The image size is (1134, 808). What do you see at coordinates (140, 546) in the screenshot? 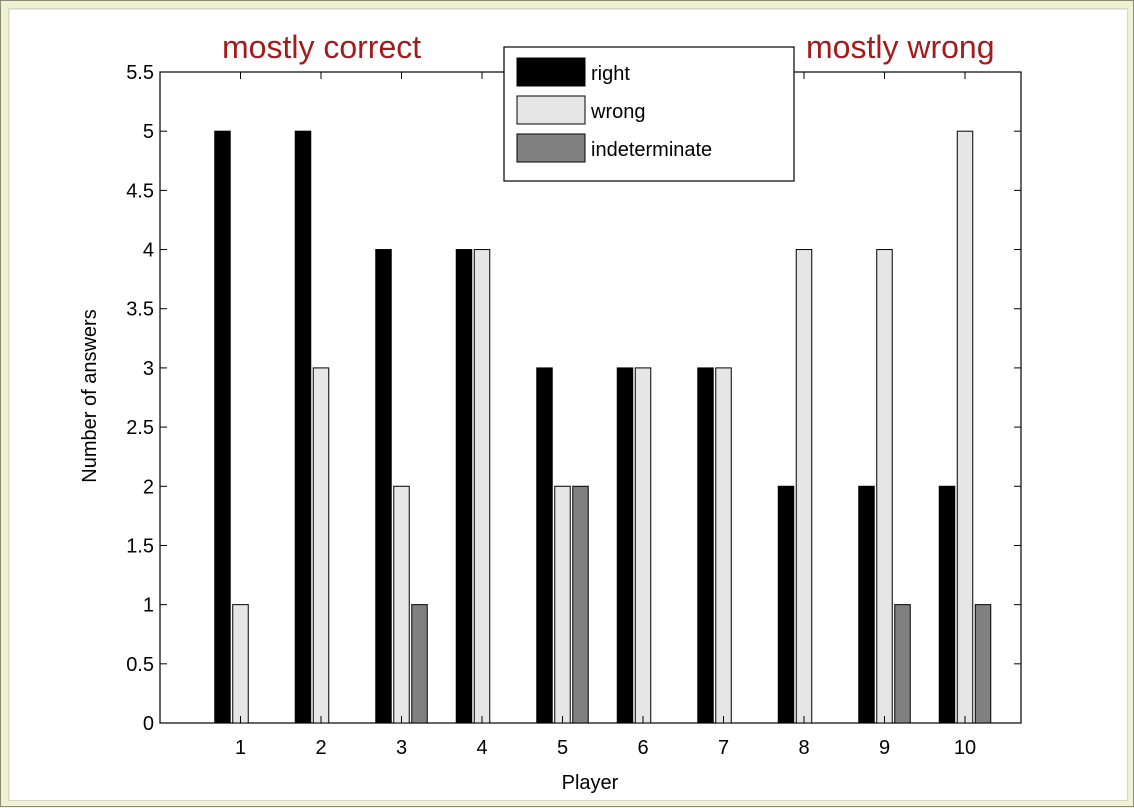
I see `y-tick-label: 1.5` at bounding box center [140, 546].